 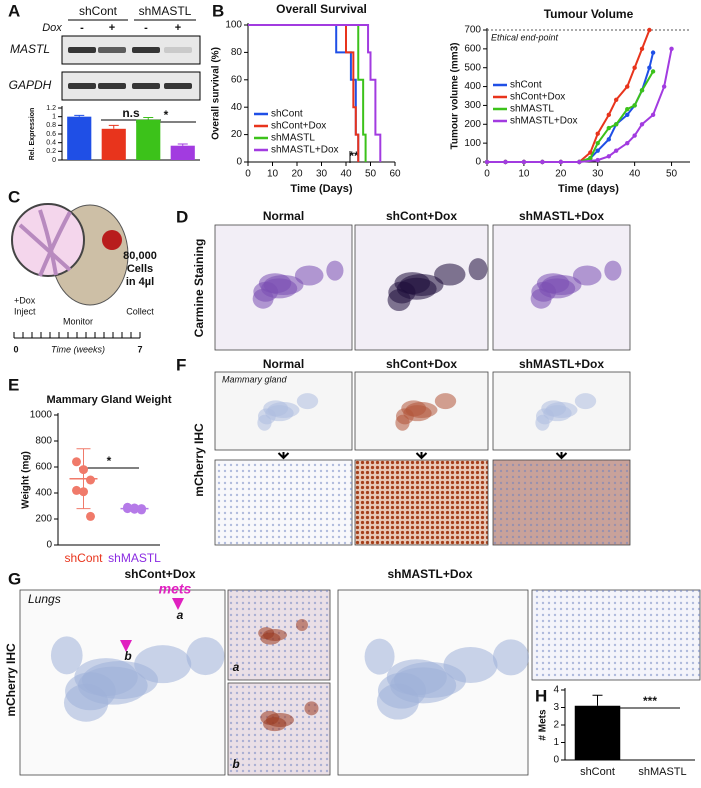 What do you see at coordinates (218, 10) in the screenshot?
I see `panel-label: B` at bounding box center [218, 10].